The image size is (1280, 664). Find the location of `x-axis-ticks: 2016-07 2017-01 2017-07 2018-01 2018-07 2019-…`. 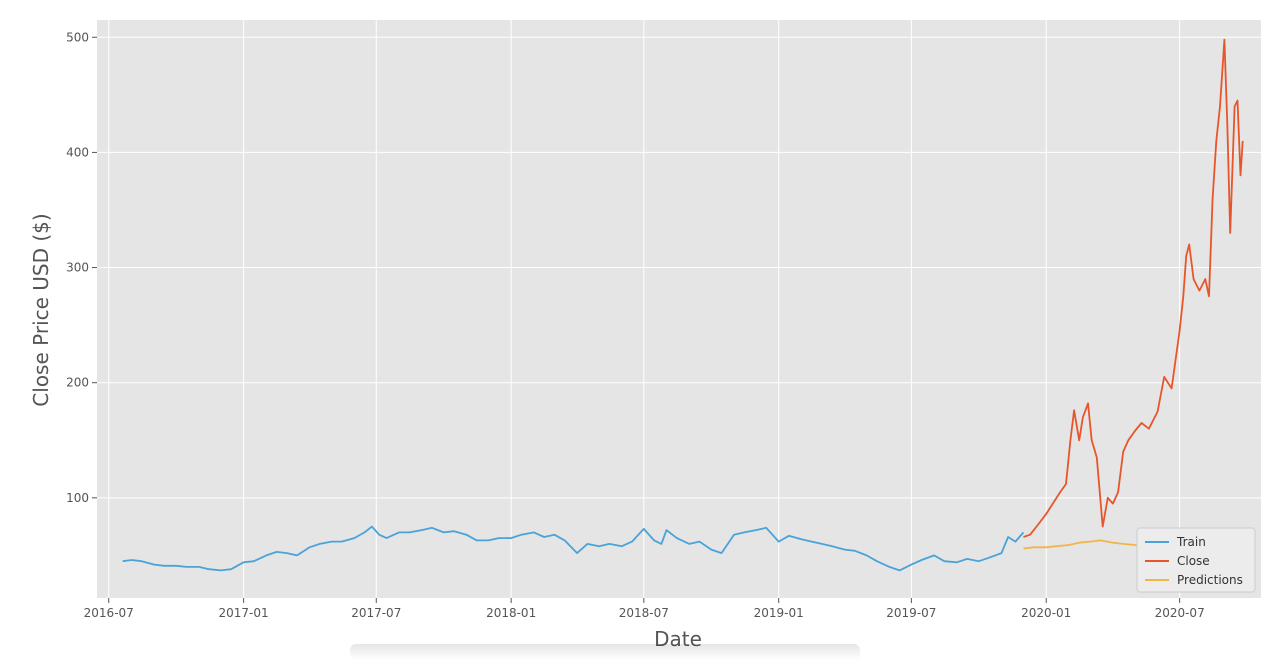

x-axis-ticks: 2016-07 2017-01 2017-07 2018-01 2018-07 2019-… is located at coordinates (644, 609).